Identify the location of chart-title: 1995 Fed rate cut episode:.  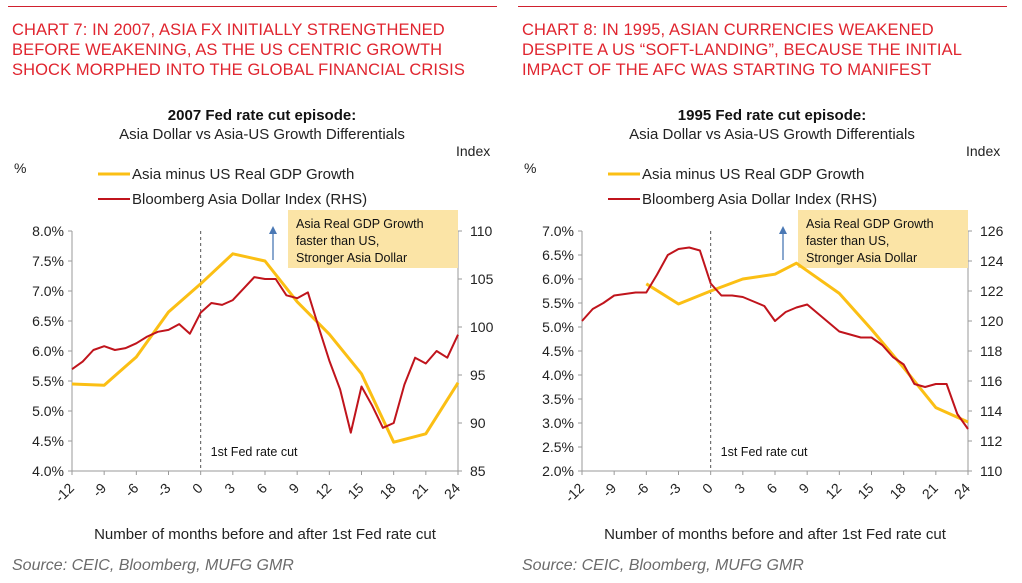
(772, 115).